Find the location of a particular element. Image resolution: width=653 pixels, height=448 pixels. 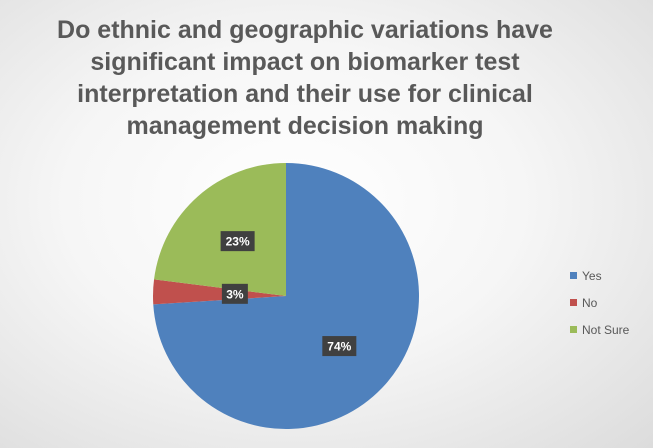

legend-swatch-yes is located at coordinates (573, 275).